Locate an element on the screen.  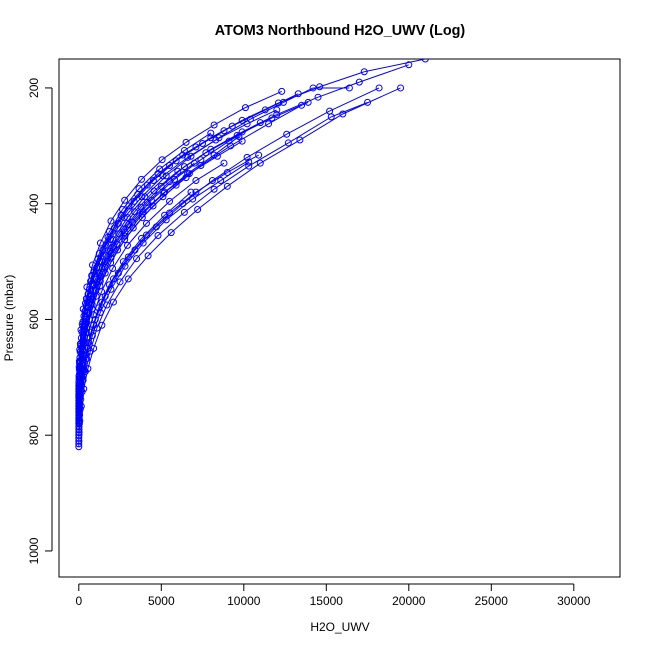
y-tick-label: 800 is located at coordinates (34, 435).